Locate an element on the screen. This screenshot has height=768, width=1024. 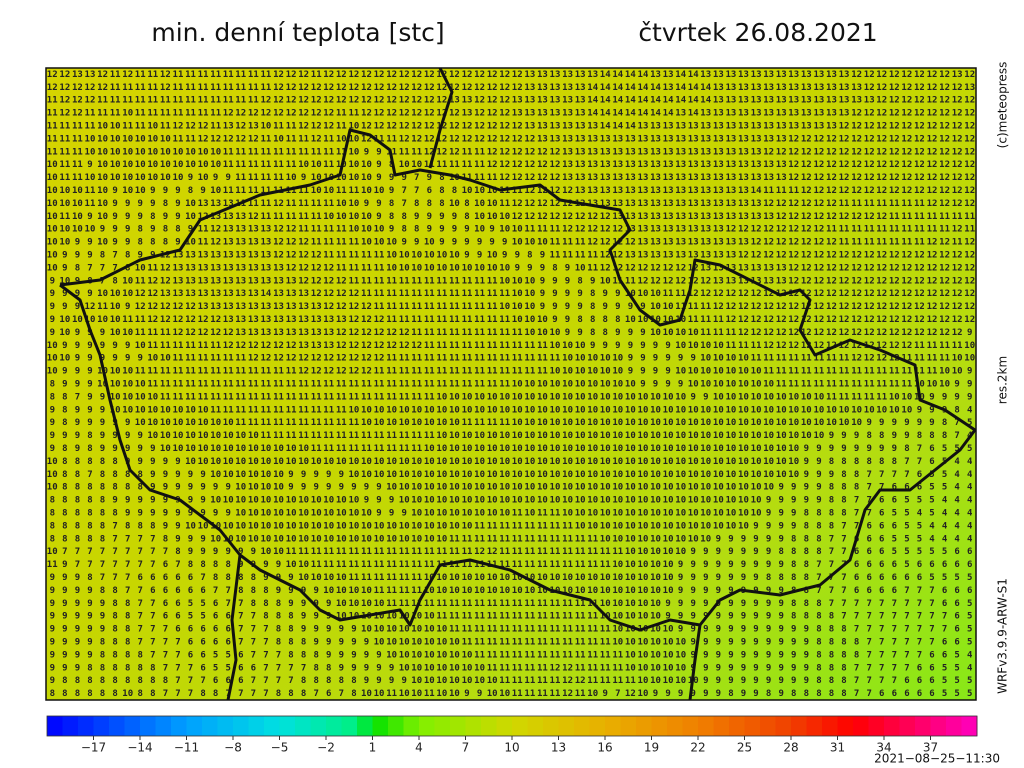
title: min. denní teplota [stc] is located at coordinates (297, 32).